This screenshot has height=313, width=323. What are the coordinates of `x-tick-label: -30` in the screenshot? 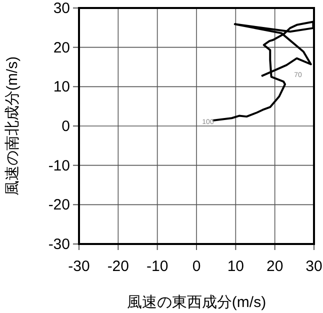 It's located at (79, 266).